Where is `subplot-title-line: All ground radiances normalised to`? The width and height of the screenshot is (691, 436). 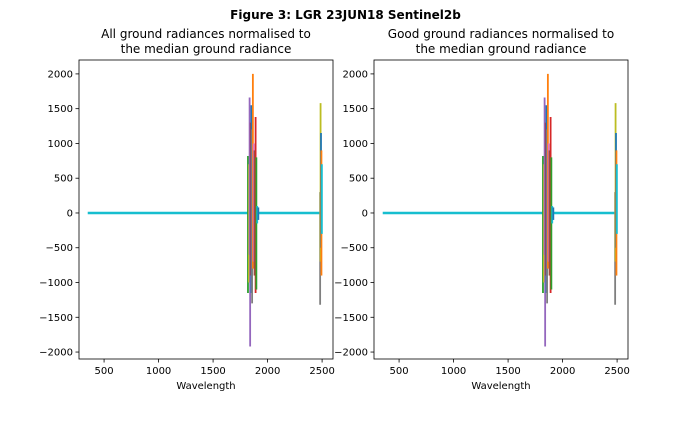
subplot-title-line: All ground radiances normalised to is located at coordinates (206, 34).